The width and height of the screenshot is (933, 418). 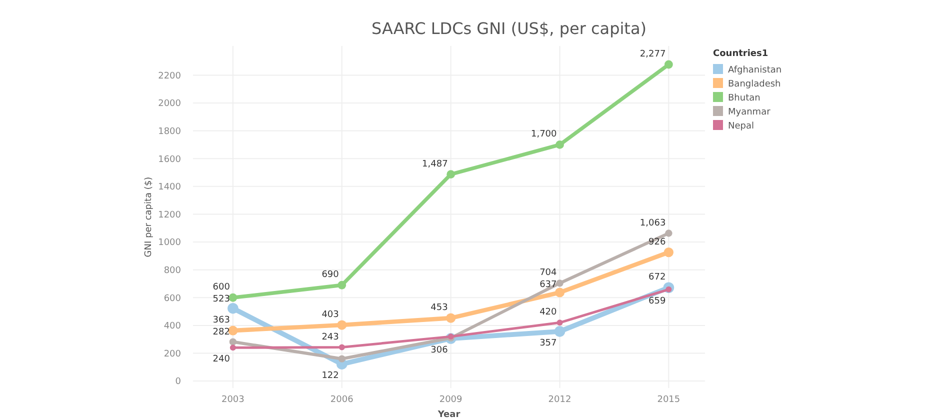 I want to click on data-label: 926, so click(x=657, y=242).